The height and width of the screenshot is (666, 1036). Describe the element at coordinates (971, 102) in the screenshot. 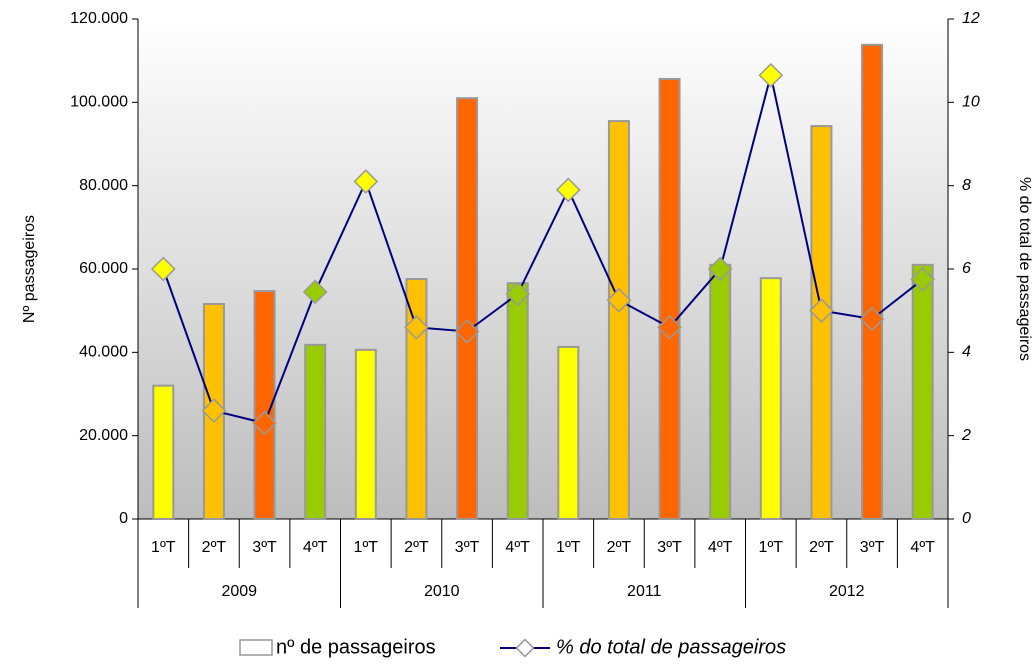

I see `y2-tick-label: 10` at that location.